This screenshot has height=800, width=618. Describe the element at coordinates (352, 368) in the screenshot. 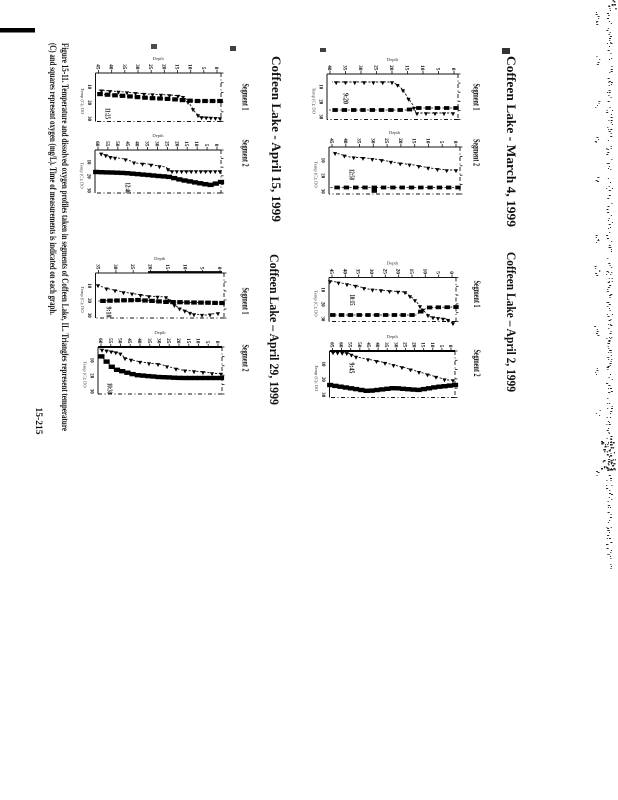

I see `svg-text: 9:45` at that location.